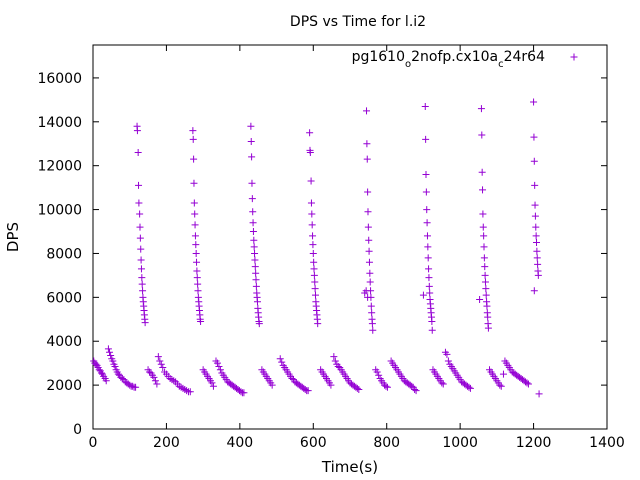 This screenshot has height=480, width=640. Describe the element at coordinates (93, 443) in the screenshot. I see `x-tick-label: 0` at that location.